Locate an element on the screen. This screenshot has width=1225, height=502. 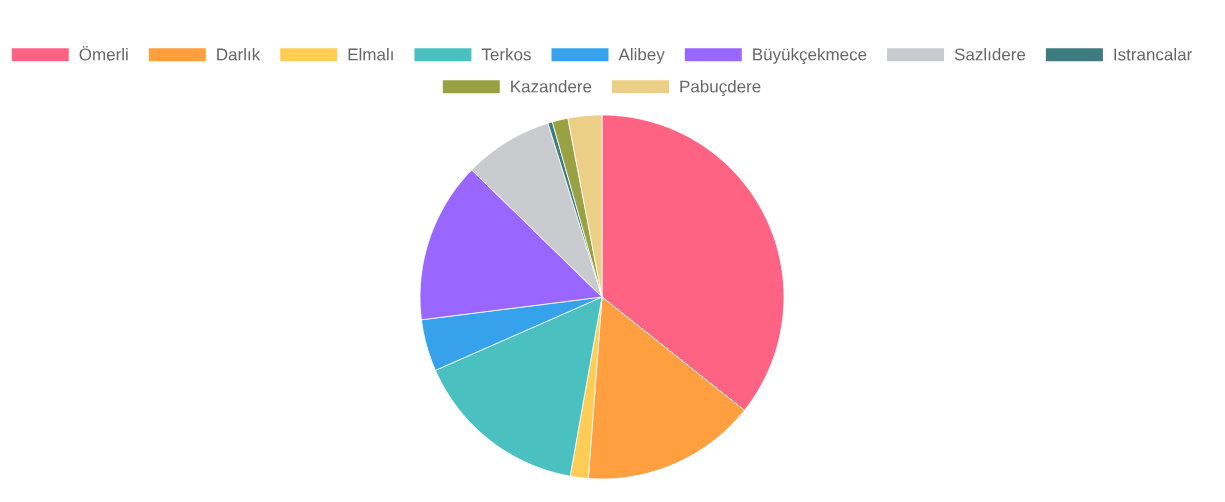
legend-label: Darlık is located at coordinates (239, 54).